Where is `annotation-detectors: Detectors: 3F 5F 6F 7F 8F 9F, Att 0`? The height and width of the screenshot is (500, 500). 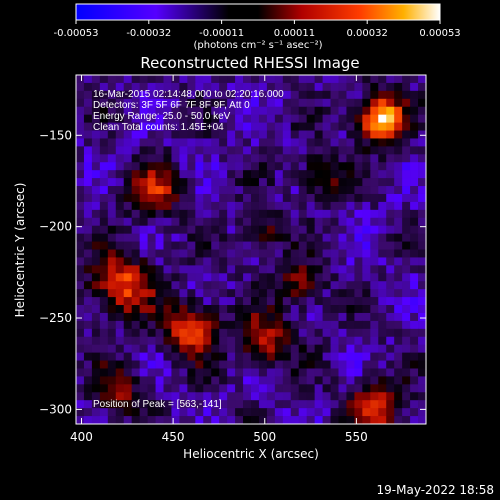
annotation-detectors: Detectors: 3F 5F 6F 7F 8F 9F, Att 0 is located at coordinates (171, 105).